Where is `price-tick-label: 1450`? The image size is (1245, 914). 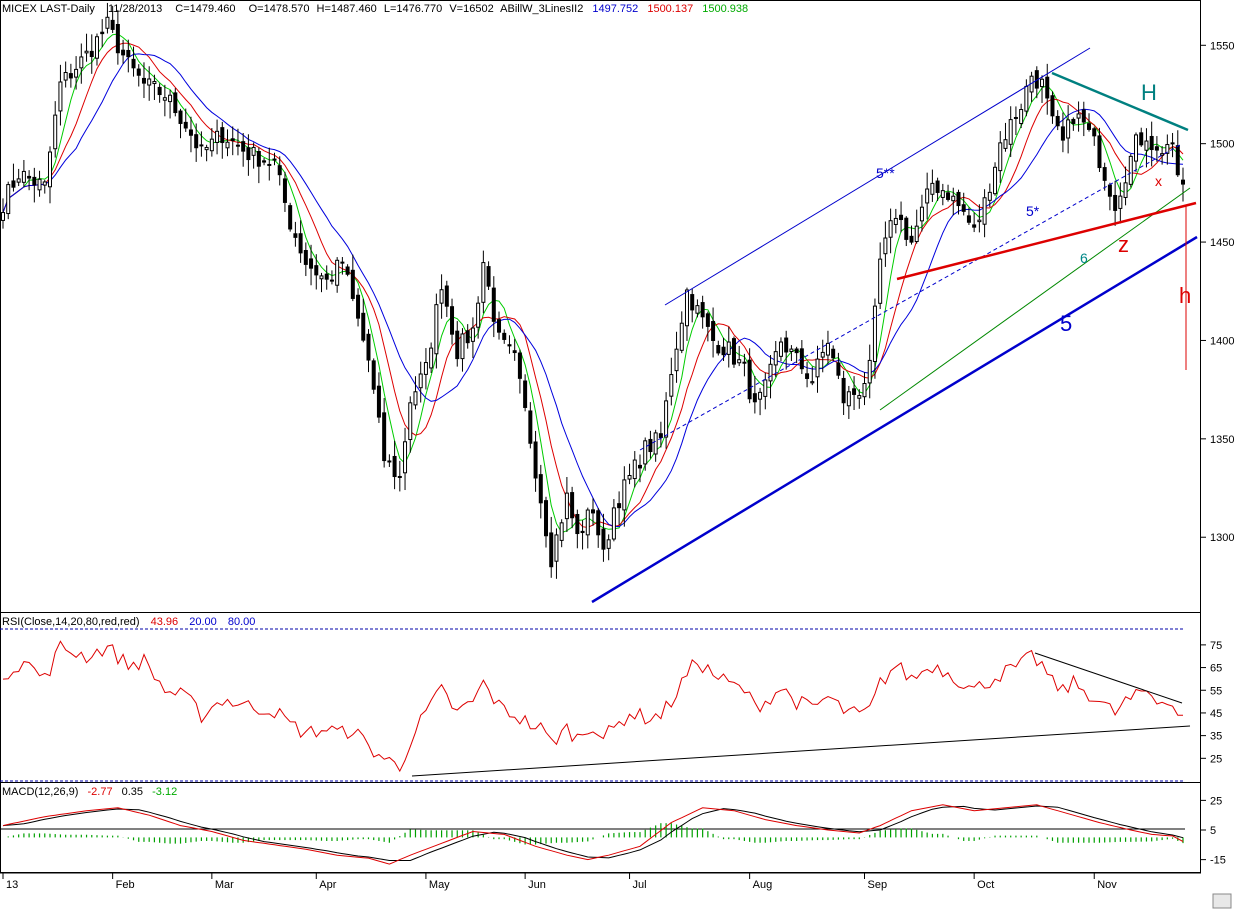 price-tick-label: 1450 is located at coordinates (1222, 243).